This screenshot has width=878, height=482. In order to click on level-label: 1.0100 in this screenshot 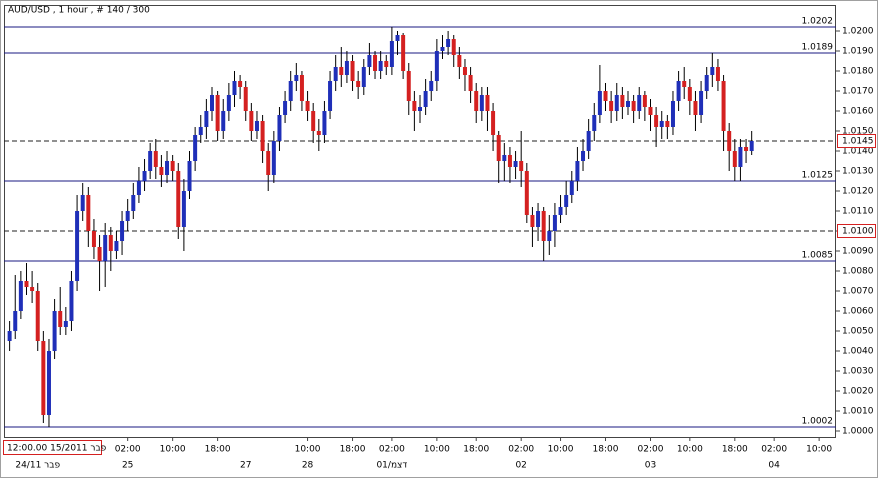, I will do `click(858, 232)`.